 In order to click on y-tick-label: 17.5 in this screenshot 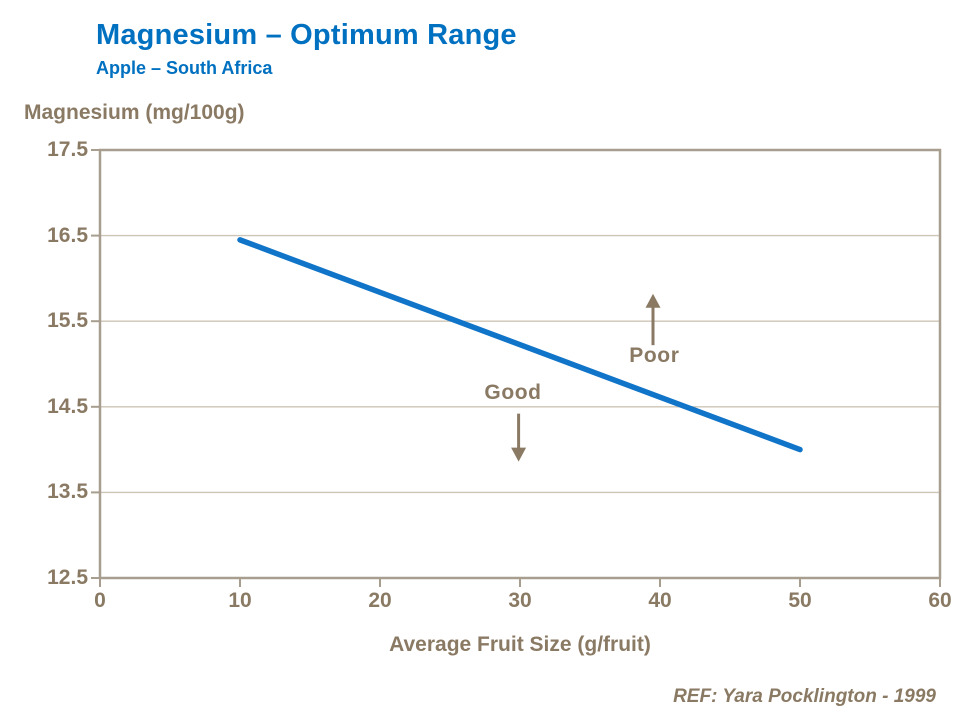, I will do `click(67, 149)`.